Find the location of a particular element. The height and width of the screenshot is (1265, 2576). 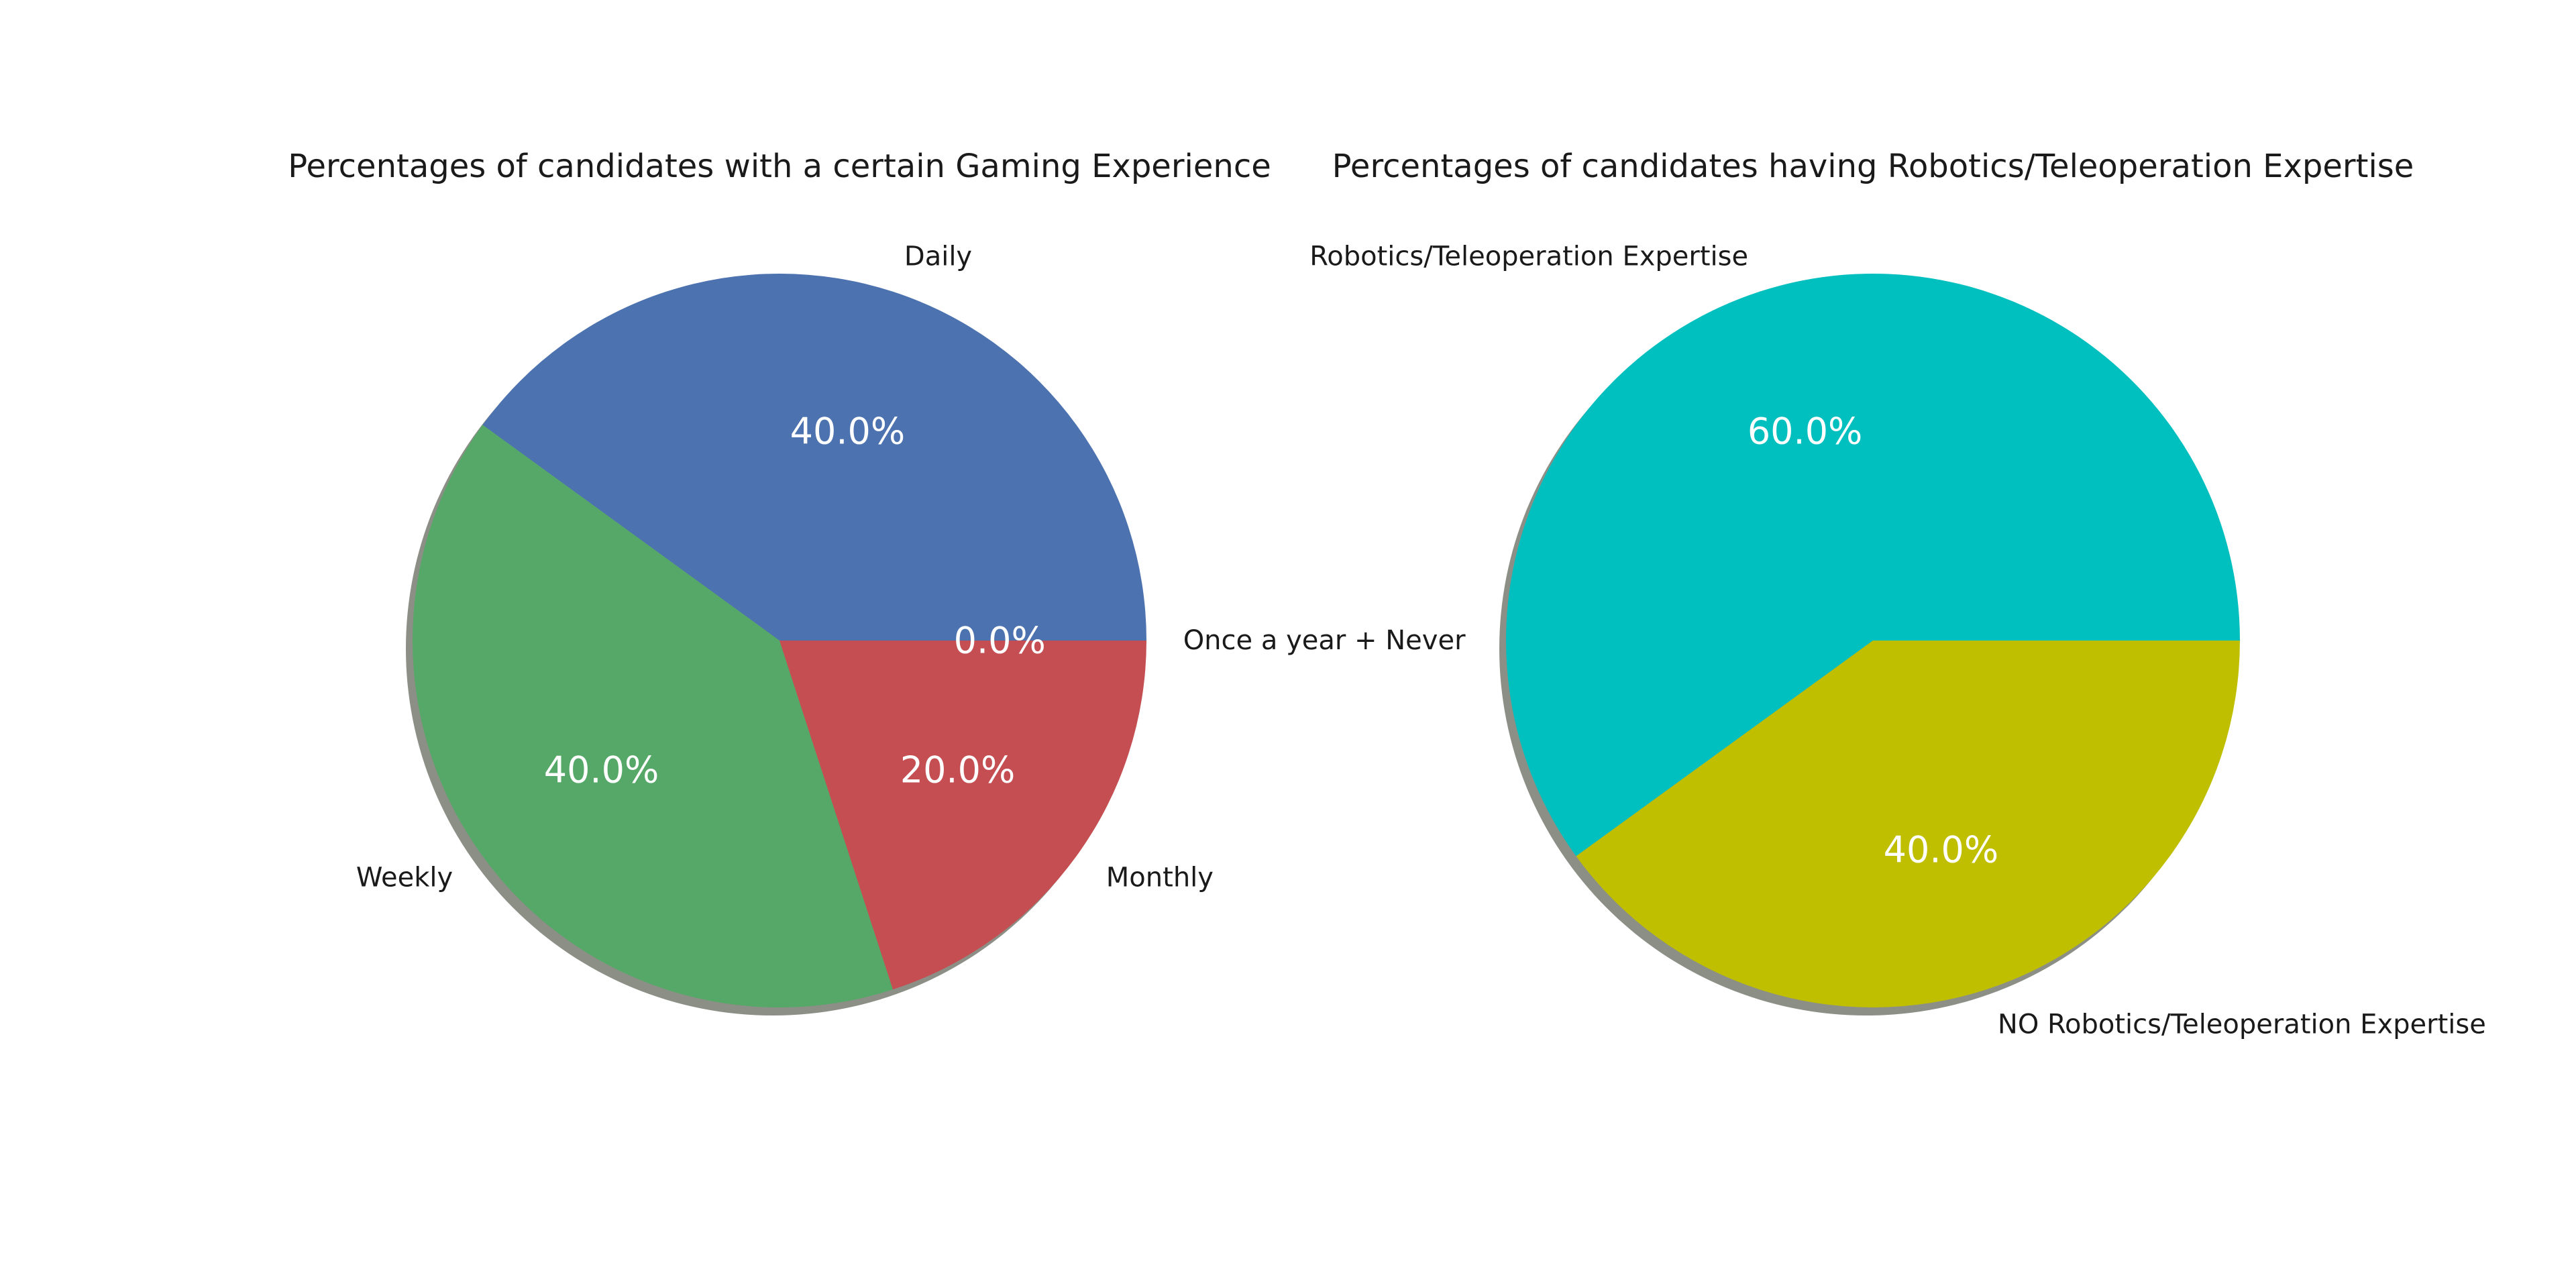

pct-label-no-robotics-teleoperation-expertise: 40.0% is located at coordinates (1941, 850).